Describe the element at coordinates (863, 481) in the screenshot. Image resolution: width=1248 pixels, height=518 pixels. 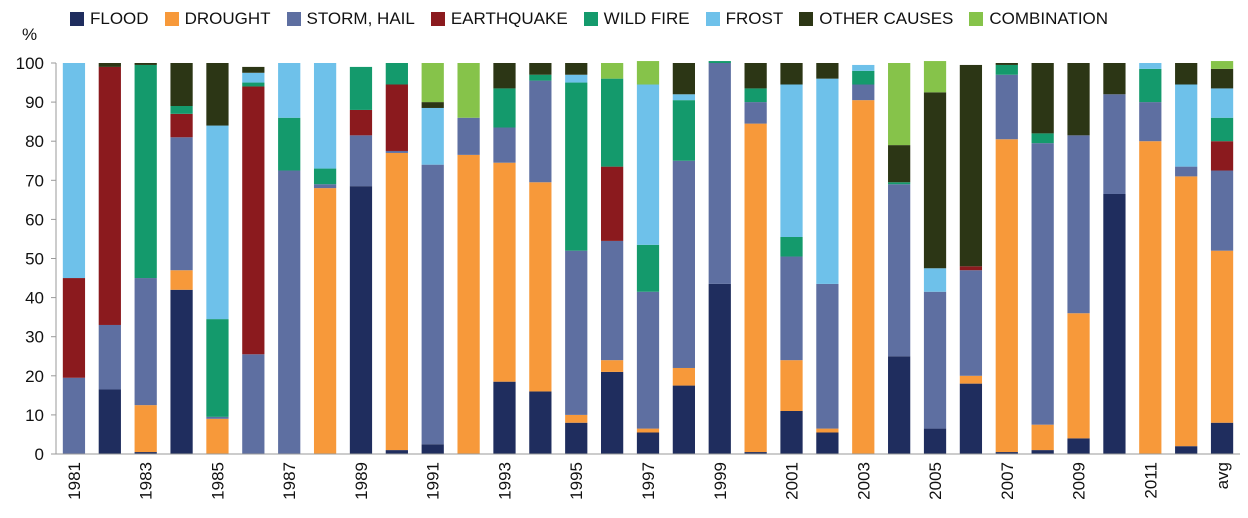
I see `x-tick-label: 2003` at that location.